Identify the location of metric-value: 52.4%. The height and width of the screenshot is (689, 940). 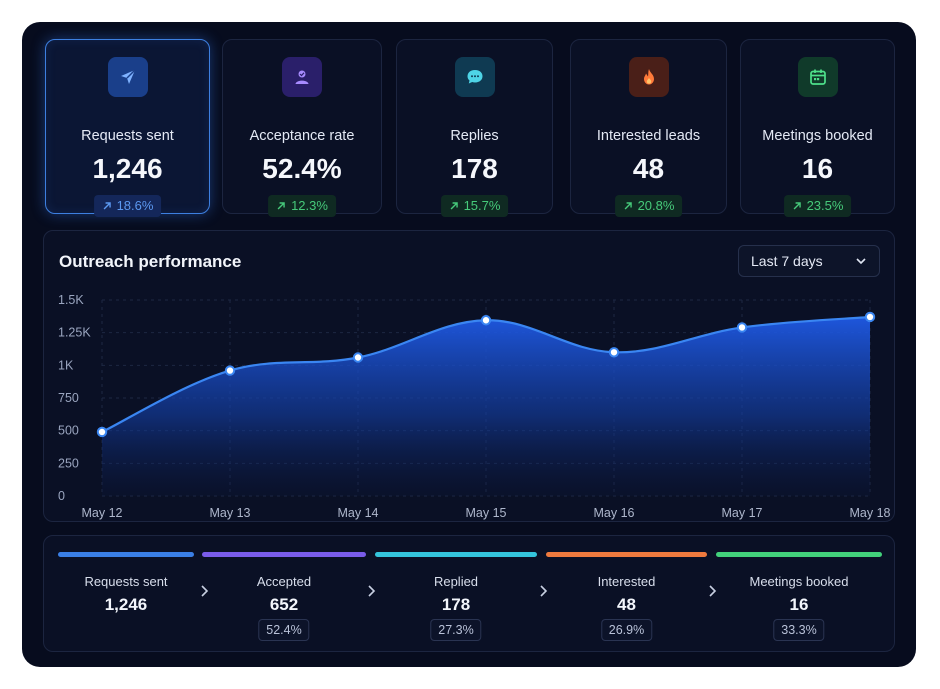
(302, 168).